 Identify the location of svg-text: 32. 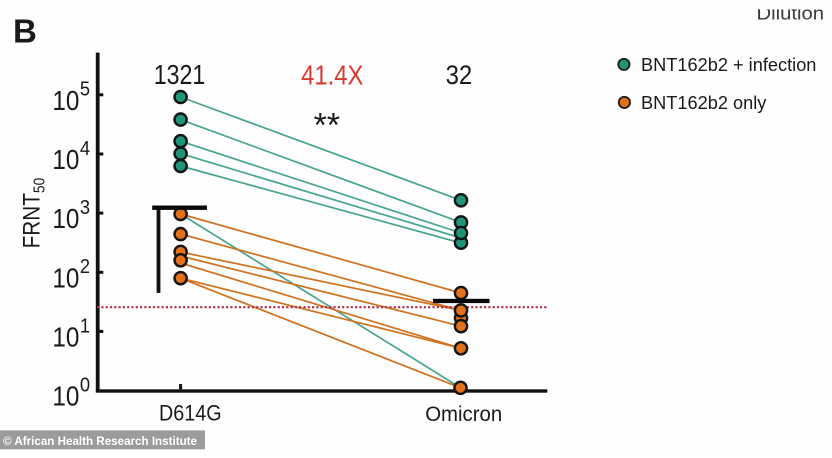
(459, 75).